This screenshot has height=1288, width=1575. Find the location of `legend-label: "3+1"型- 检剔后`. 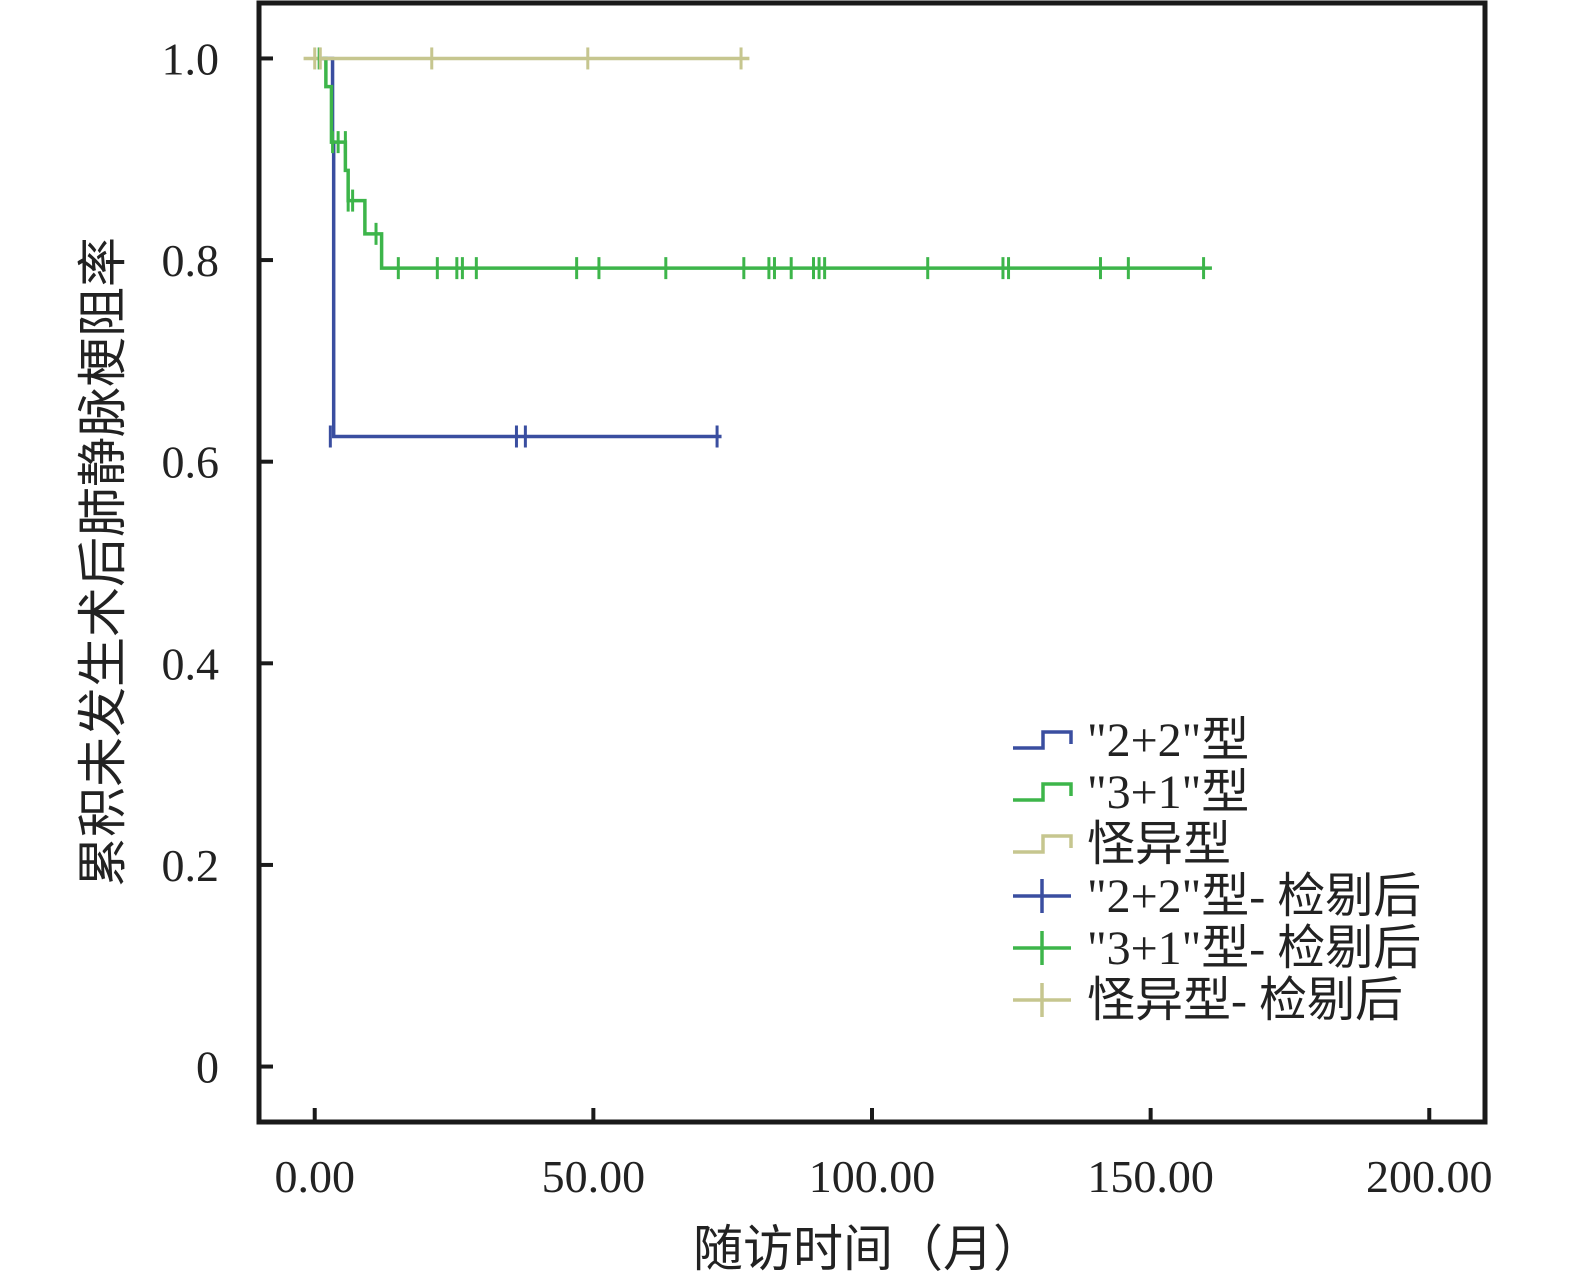

legend-label: "3+1"型- 检剔后 is located at coordinates (1254, 948).